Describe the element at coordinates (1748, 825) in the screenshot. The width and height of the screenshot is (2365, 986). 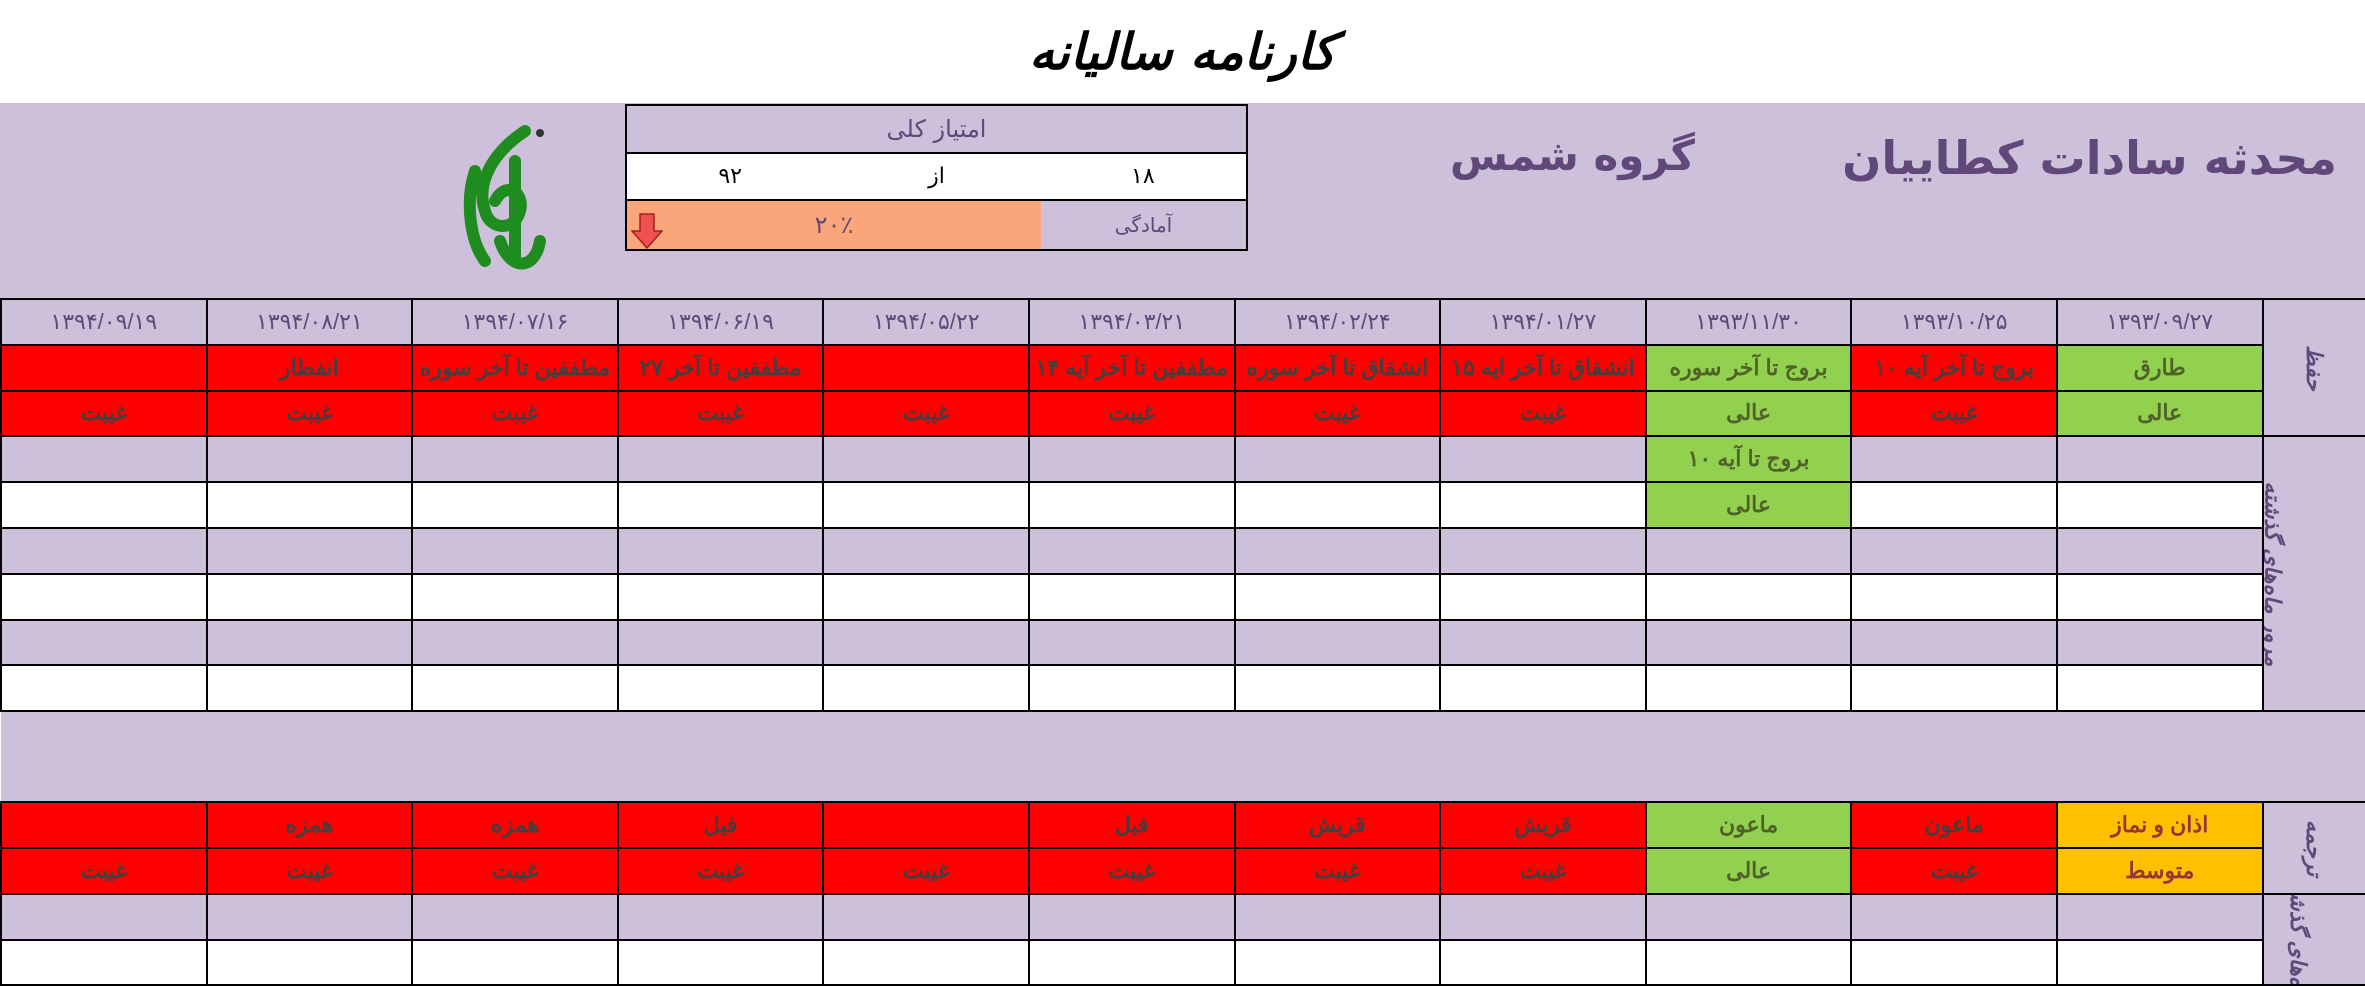
I see `tarjome-topic-cell: ماعون` at that location.